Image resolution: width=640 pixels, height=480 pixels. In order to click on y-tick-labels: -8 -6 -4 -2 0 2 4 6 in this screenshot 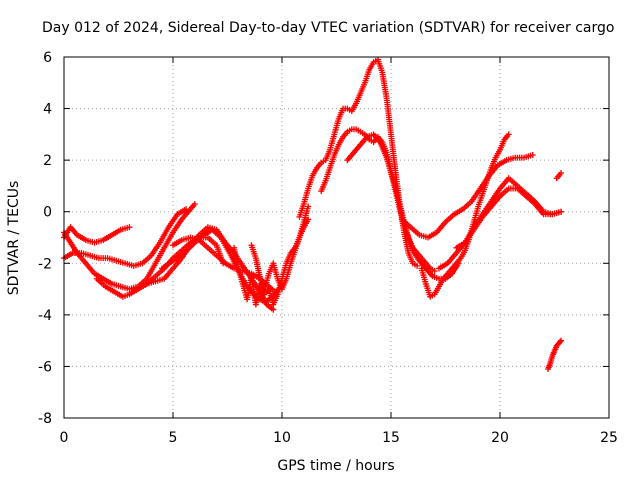, I will do `click(45, 238)`.